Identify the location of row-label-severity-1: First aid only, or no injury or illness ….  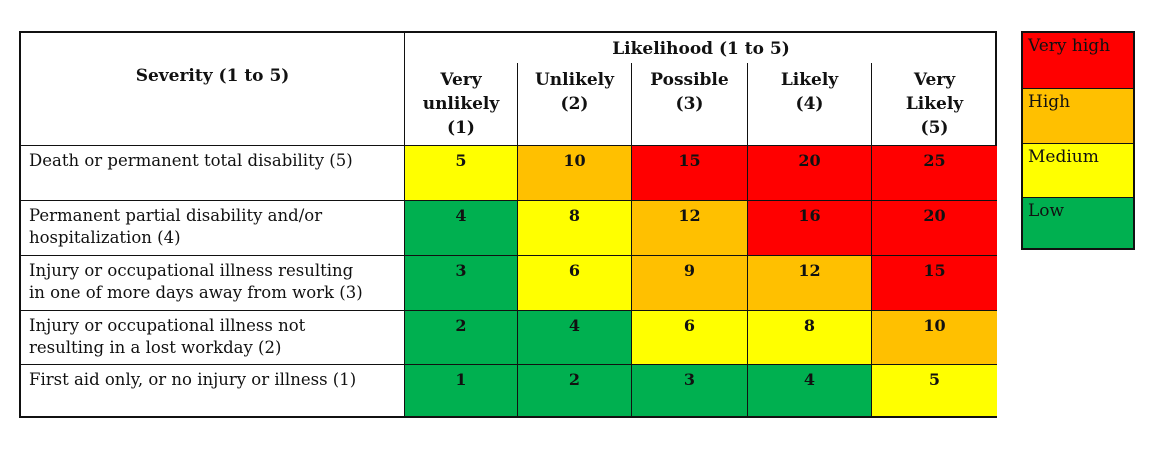
(213, 390).